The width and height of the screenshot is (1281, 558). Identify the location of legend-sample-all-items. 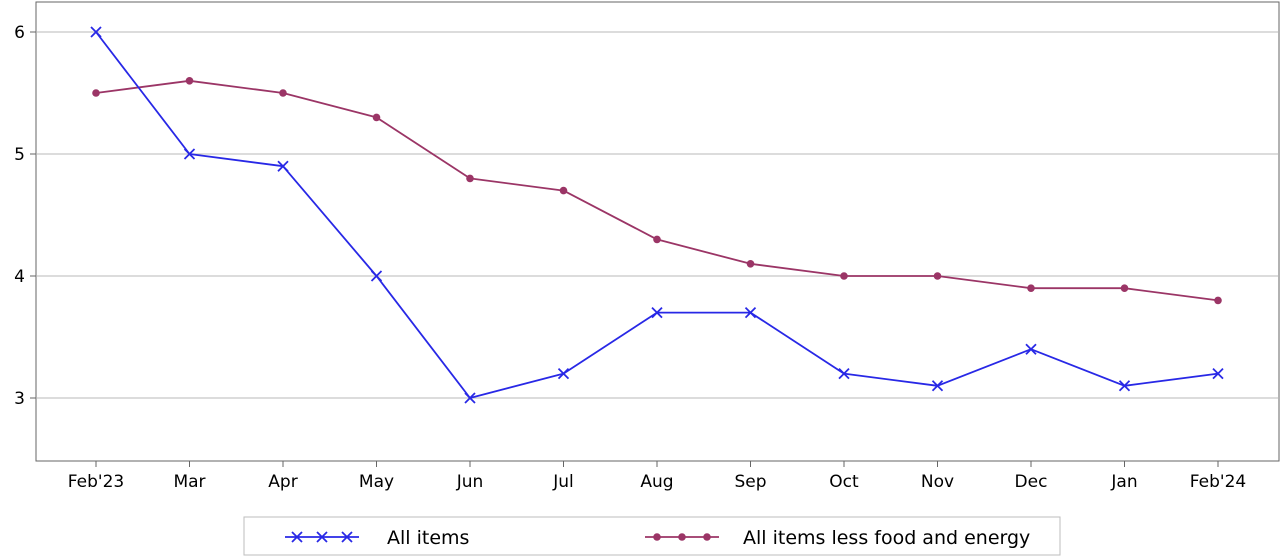
(322, 537).